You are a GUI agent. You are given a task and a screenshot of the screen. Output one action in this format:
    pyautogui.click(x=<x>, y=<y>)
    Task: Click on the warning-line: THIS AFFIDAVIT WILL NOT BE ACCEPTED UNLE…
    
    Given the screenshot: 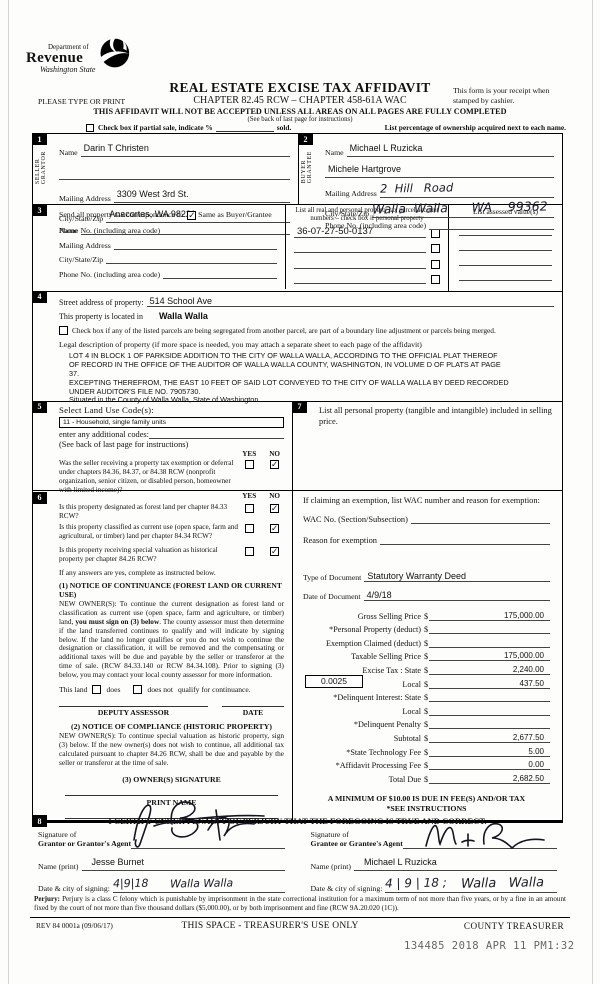 What is the action you would take?
    pyautogui.click(x=300, y=111)
    